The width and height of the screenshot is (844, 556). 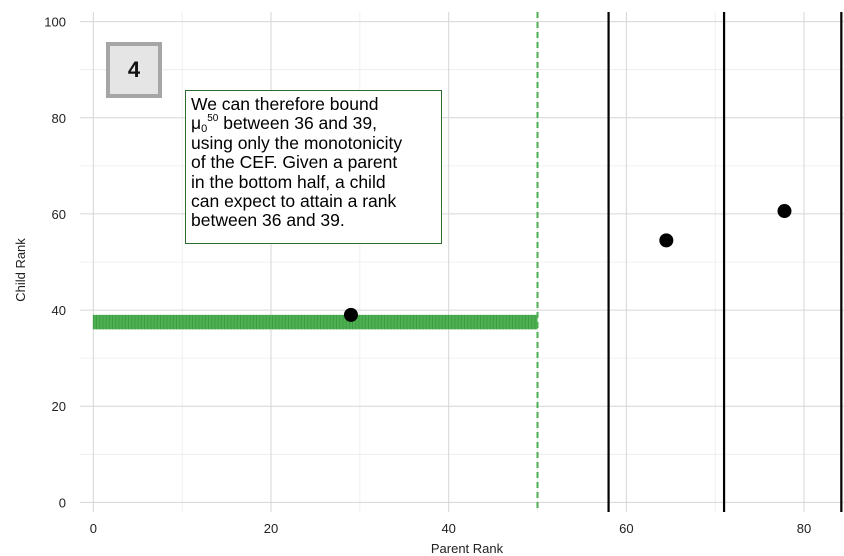 What do you see at coordinates (294, 162) in the screenshot?
I see `annotation-line-4: of the CEF. Given a parent` at bounding box center [294, 162].